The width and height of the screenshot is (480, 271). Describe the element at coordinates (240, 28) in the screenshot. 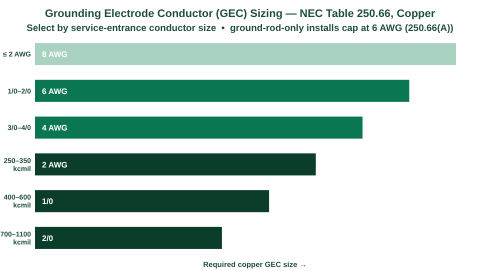

I see `chart-subtitle: Select by service-entrance conductor size • ground-rod-only installs cap at 6 AWG (250.66(A))` at that location.